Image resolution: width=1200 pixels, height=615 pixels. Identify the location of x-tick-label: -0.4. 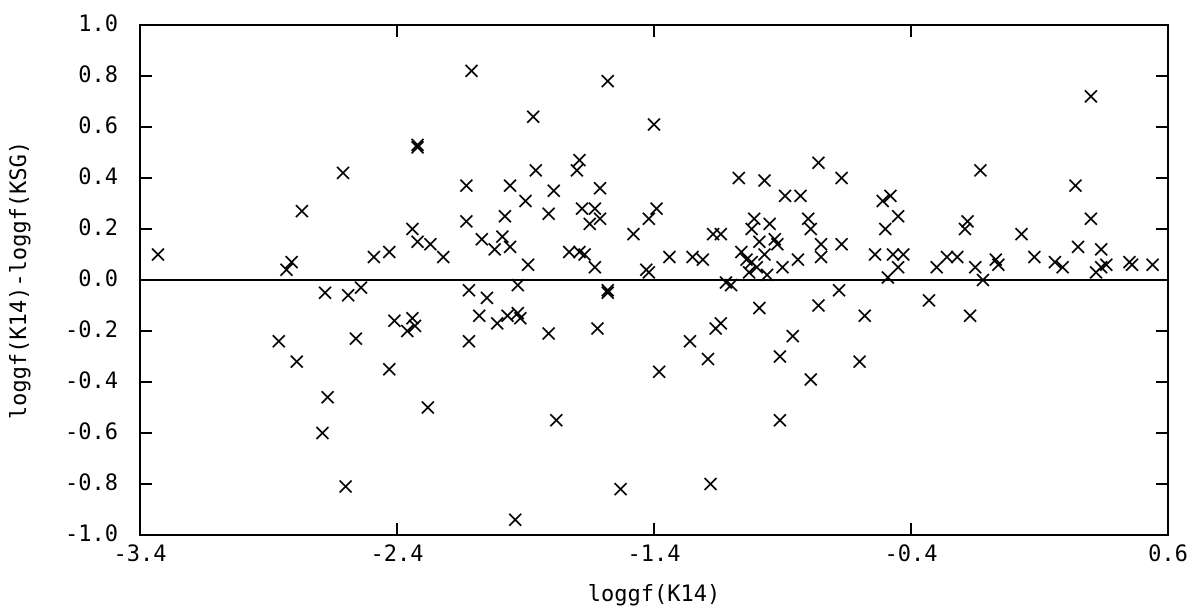
(911, 554).